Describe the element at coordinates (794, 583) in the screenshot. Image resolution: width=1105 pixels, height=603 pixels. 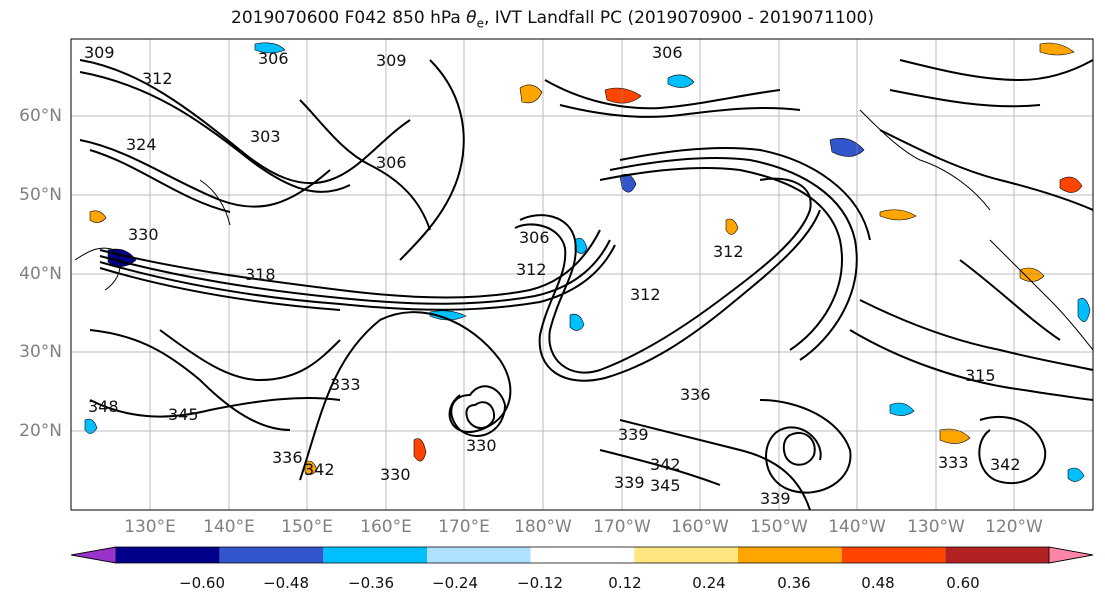
I see `colorbar-tick-label: 0.36` at that location.